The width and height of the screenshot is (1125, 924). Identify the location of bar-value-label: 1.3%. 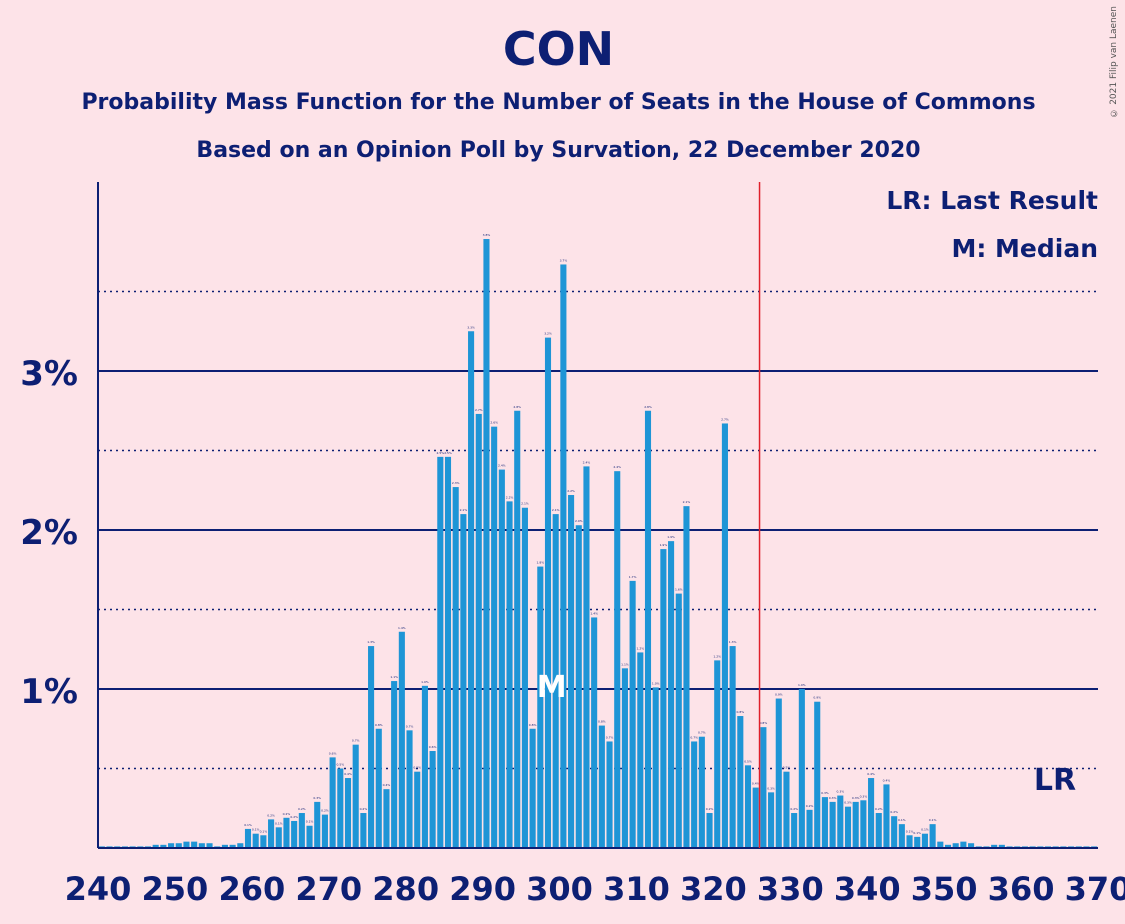
(733, 642).